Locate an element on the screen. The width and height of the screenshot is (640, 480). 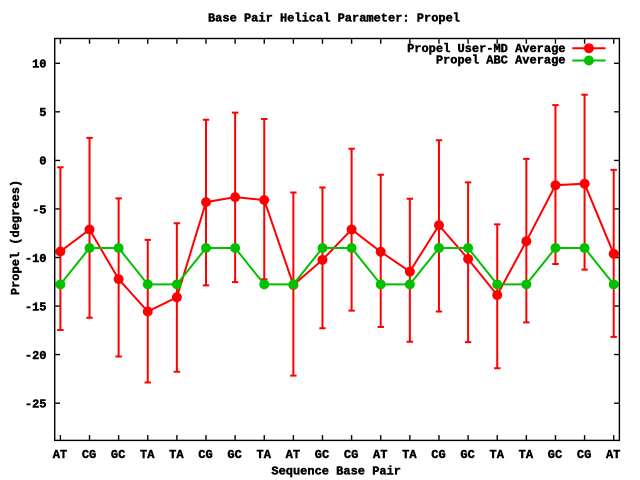
svg-text: 10 is located at coordinates (39, 65).